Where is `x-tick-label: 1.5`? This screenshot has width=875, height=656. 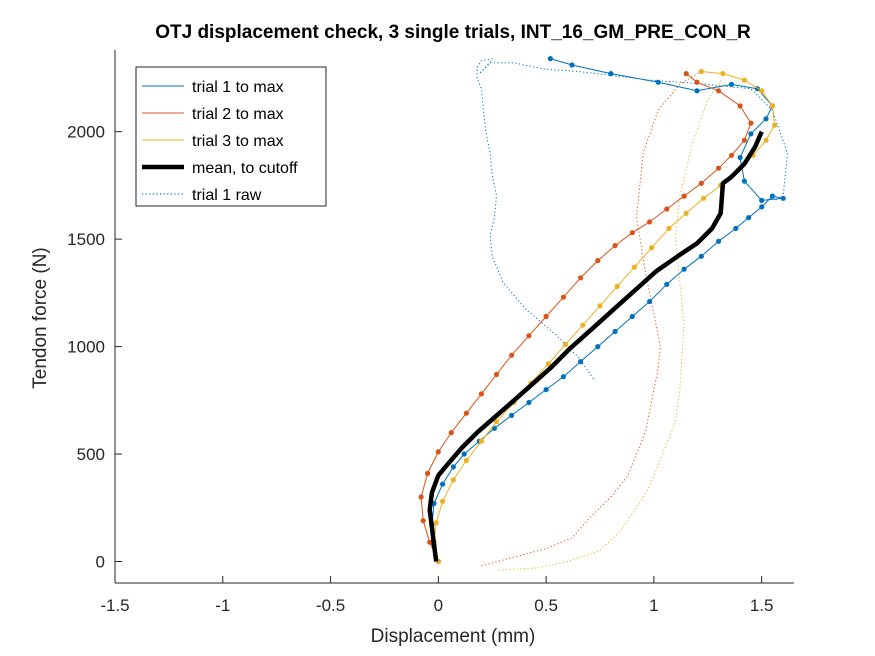
x-tick-label: 1.5 is located at coordinates (762, 605).